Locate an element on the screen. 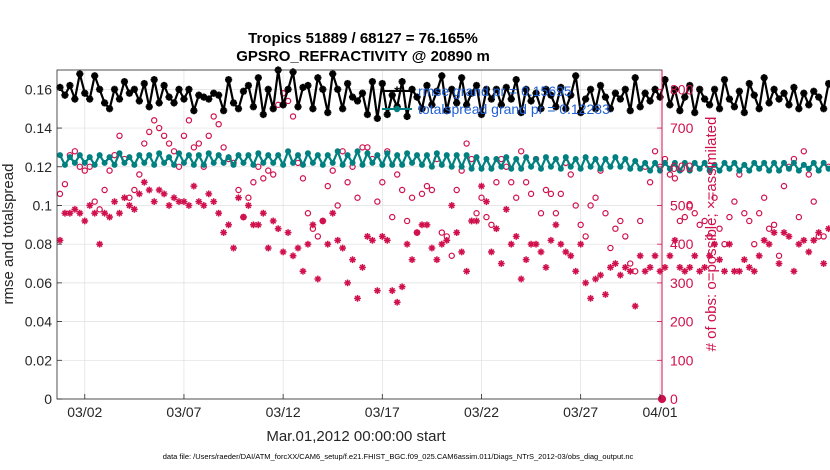  x-tick-label: 04/01 is located at coordinates (659, 412).